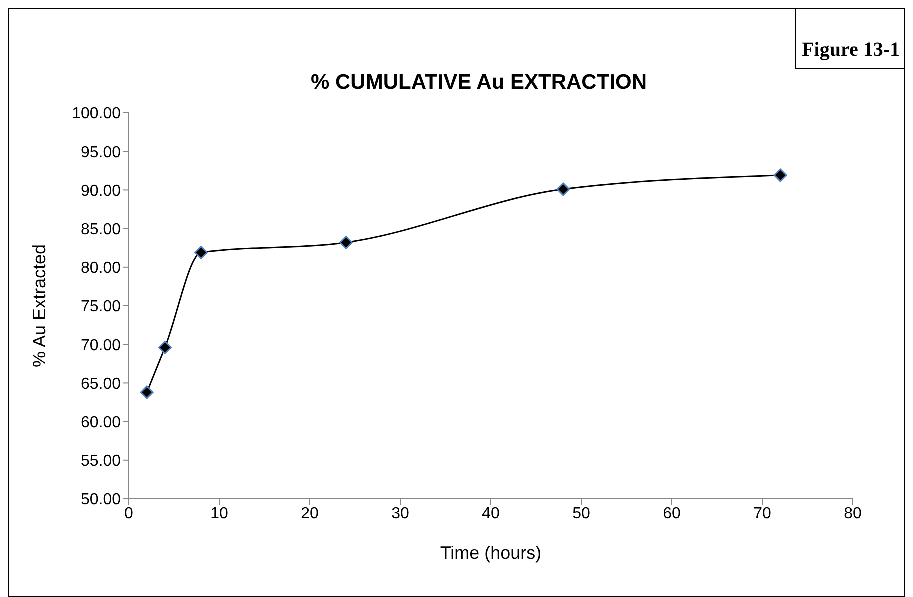  I want to click on x-tick-label: 10, so click(219, 513).